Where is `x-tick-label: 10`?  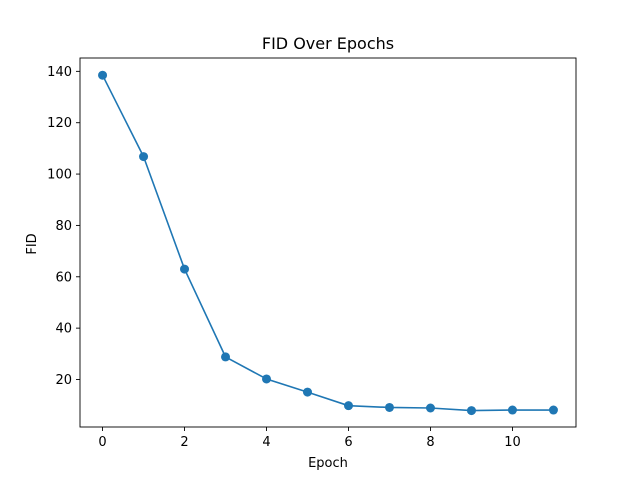 x-tick-label: 10 is located at coordinates (512, 442).